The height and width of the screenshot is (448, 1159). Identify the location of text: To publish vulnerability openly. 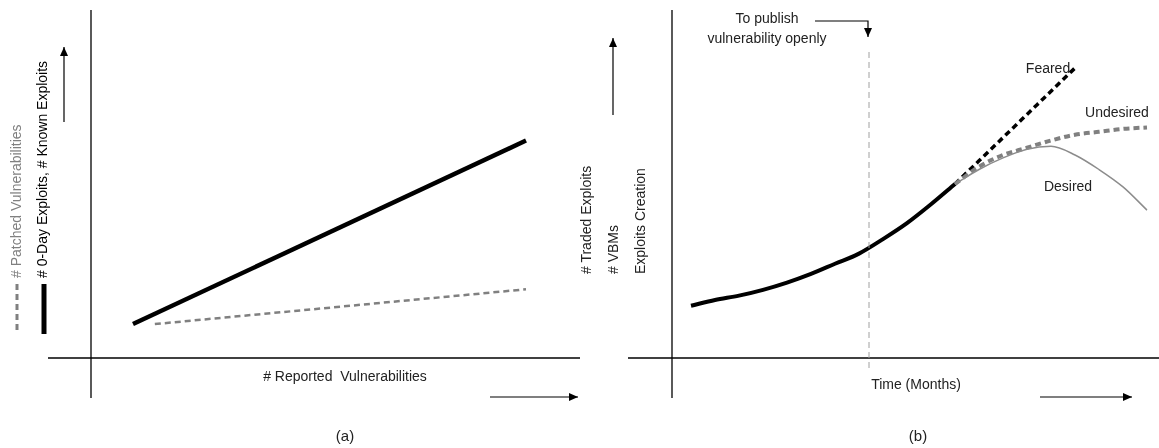
(767, 27).